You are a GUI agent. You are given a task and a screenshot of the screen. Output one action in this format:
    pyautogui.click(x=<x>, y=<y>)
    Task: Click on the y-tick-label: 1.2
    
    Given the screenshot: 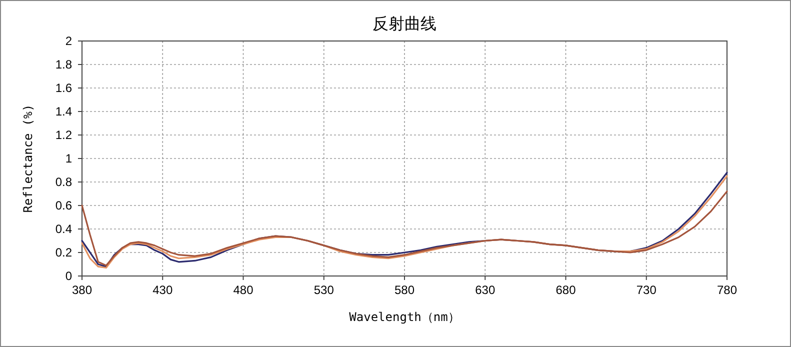 What is the action you would take?
    pyautogui.click(x=63, y=135)
    